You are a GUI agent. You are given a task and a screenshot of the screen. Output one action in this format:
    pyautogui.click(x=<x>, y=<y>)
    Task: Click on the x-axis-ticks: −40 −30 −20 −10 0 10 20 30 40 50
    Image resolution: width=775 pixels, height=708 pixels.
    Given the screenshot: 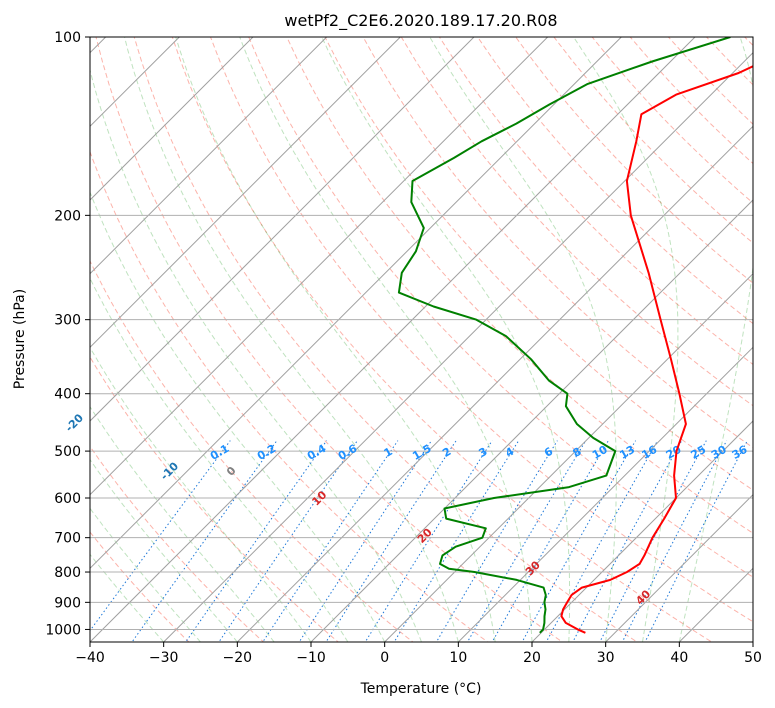 What is the action you would take?
    pyautogui.click(x=418, y=654)
    